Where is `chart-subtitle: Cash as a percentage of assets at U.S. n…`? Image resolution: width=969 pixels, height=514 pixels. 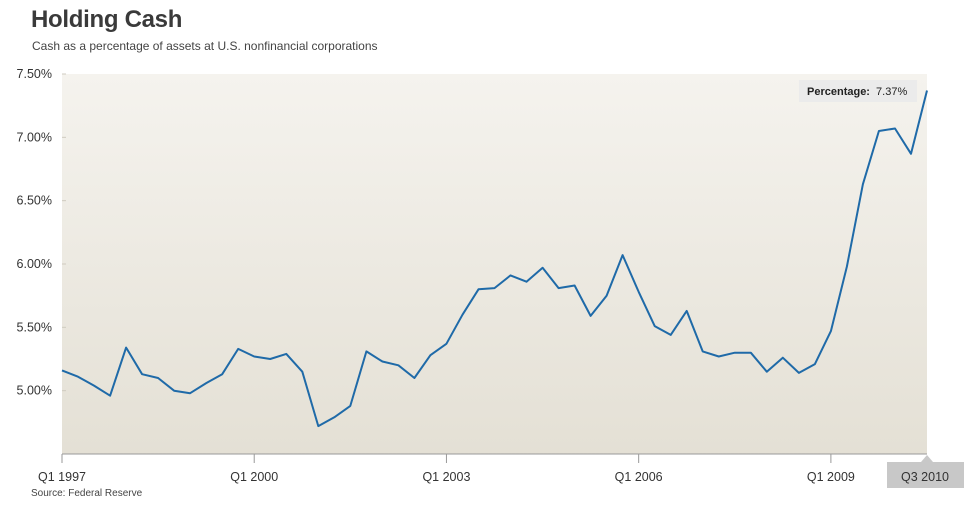
chart-subtitle: Cash as a percentage of assets at U.S. n… is located at coordinates (205, 46).